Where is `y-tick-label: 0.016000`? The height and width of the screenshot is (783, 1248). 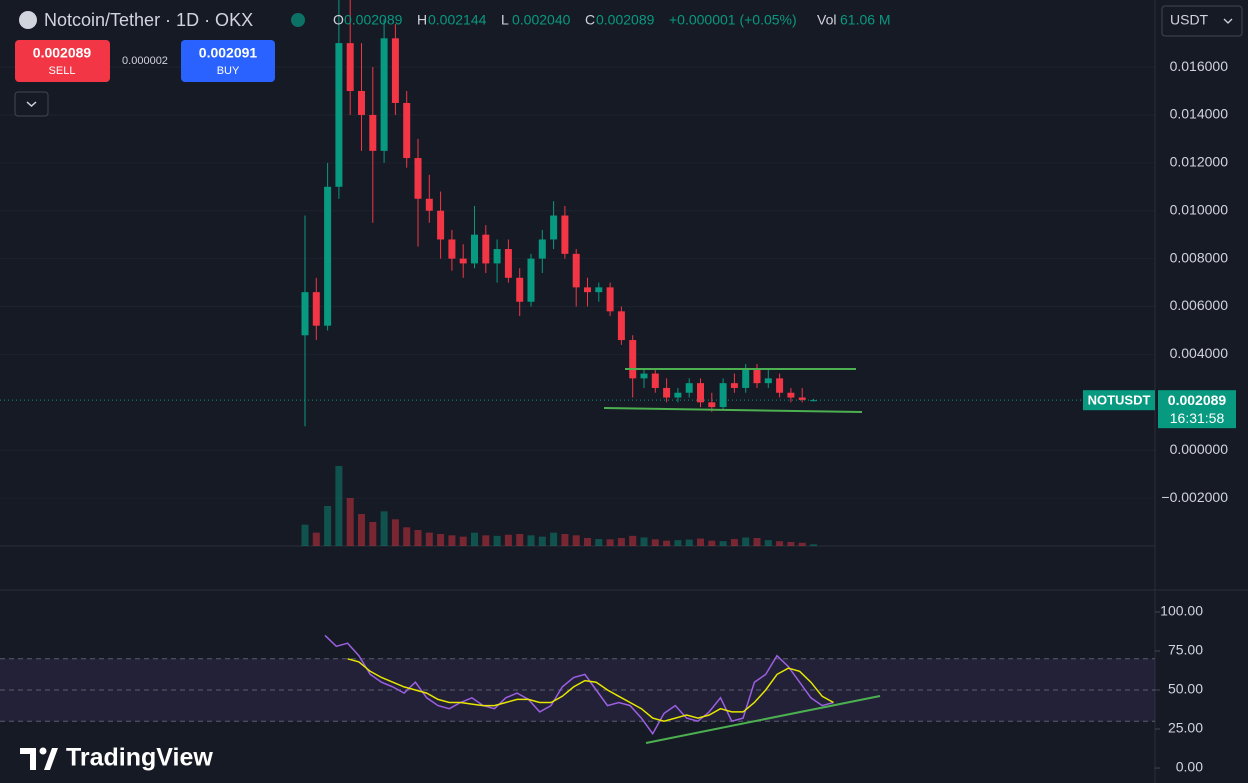
y-tick-label: 0.016000 is located at coordinates (1199, 66).